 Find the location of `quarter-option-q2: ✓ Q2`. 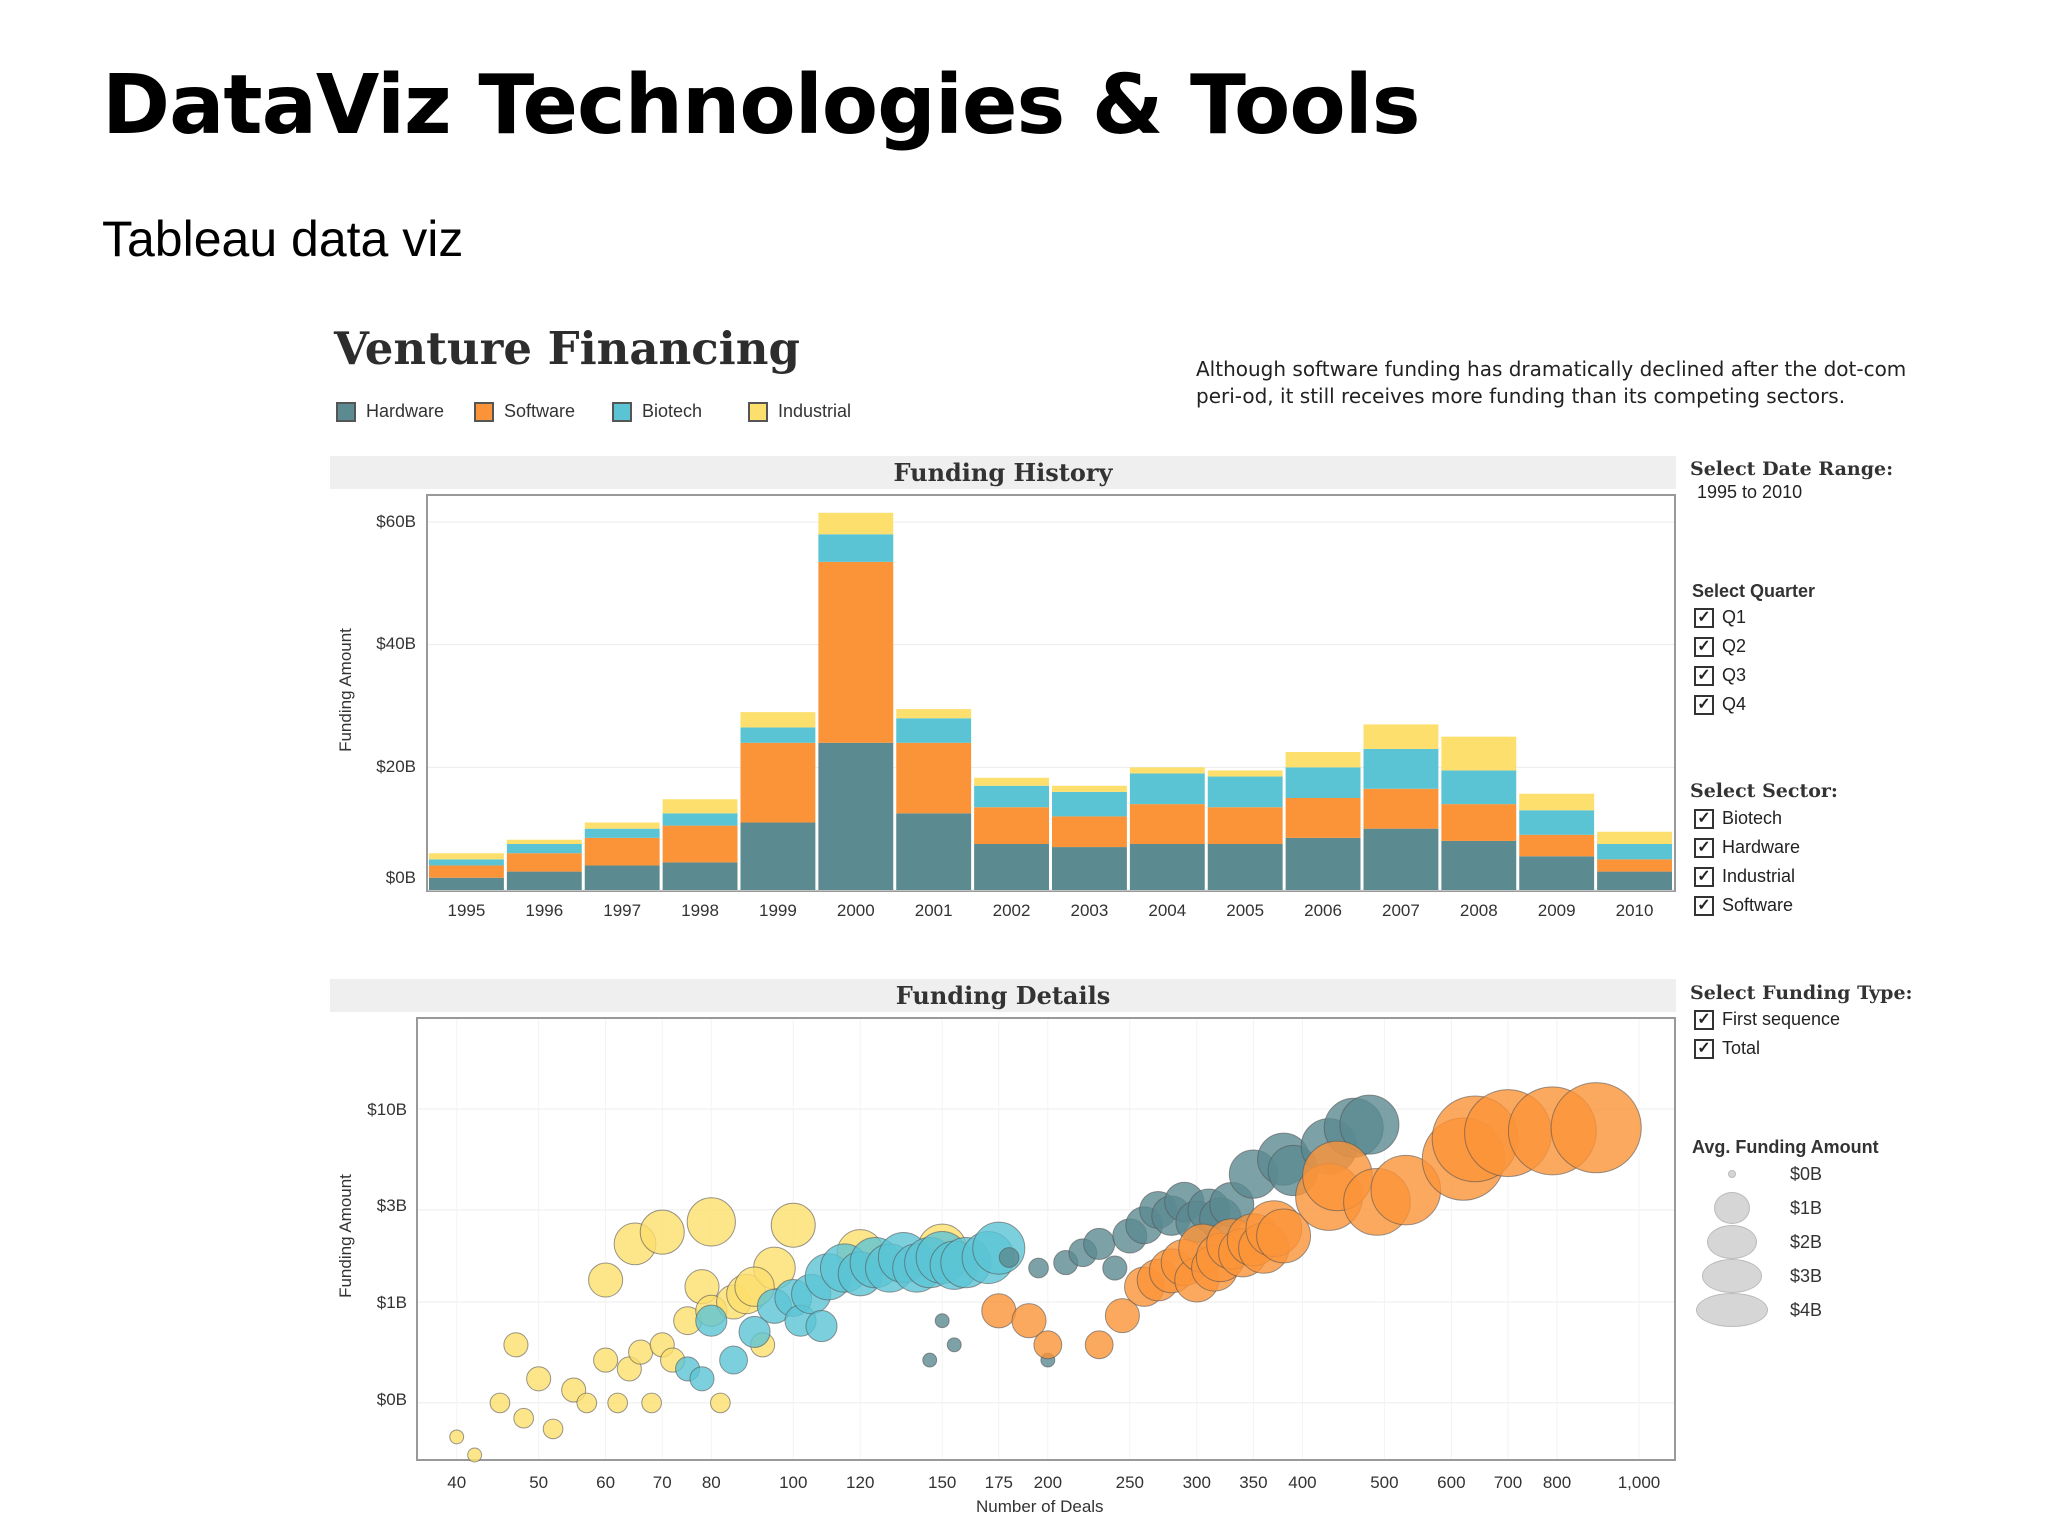

quarter-option-q2: ✓ Q2 is located at coordinates (1720, 646).